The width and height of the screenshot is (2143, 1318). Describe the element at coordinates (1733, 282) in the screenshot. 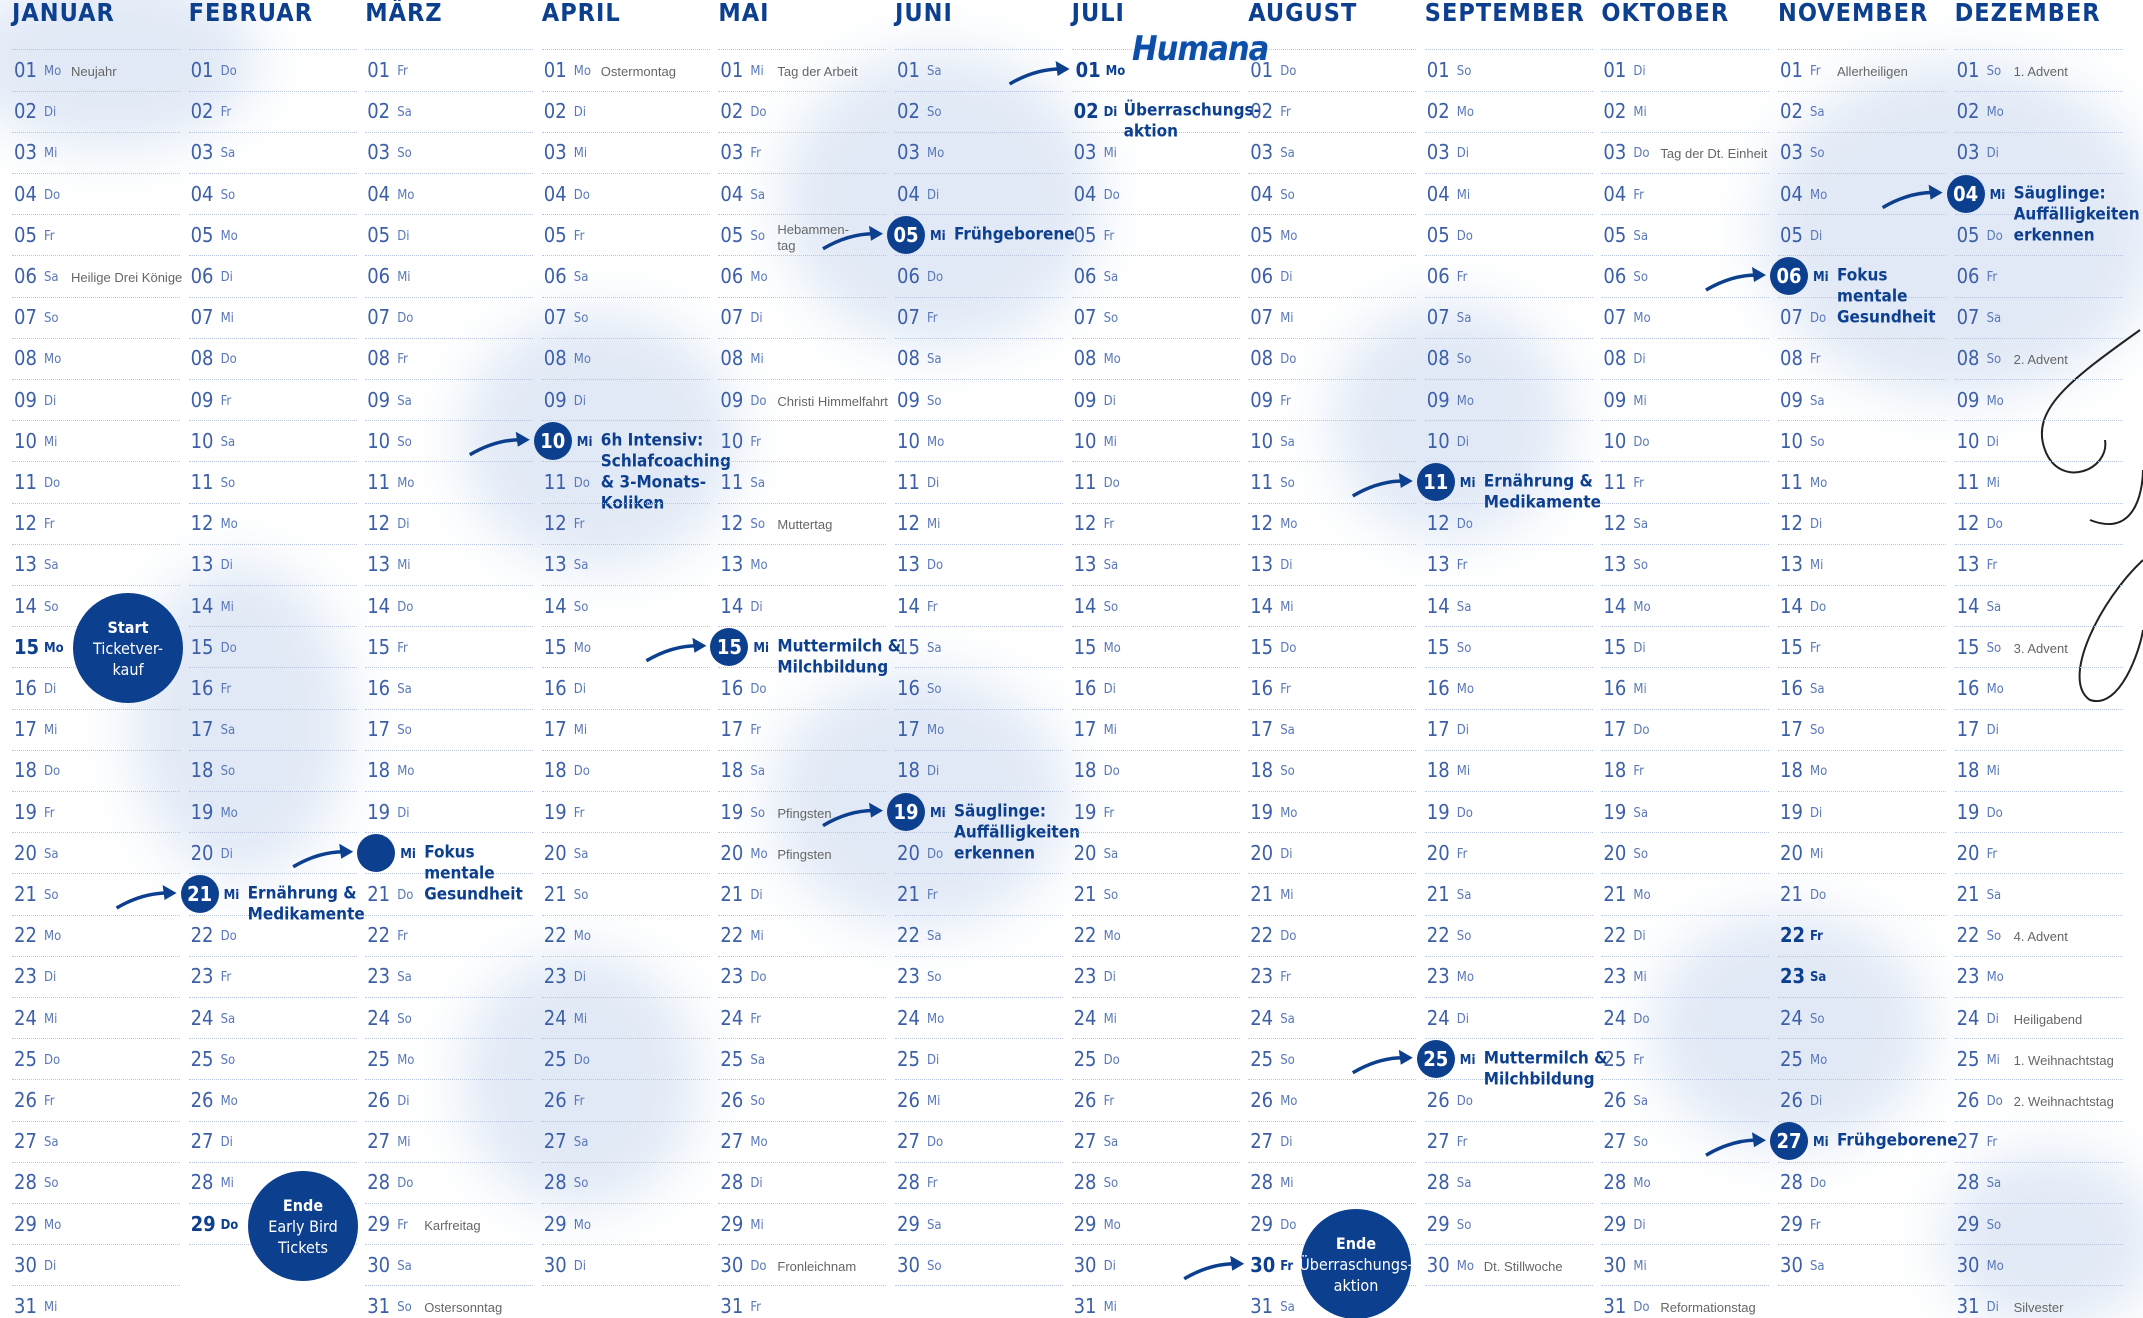

I see `arrow` at that location.